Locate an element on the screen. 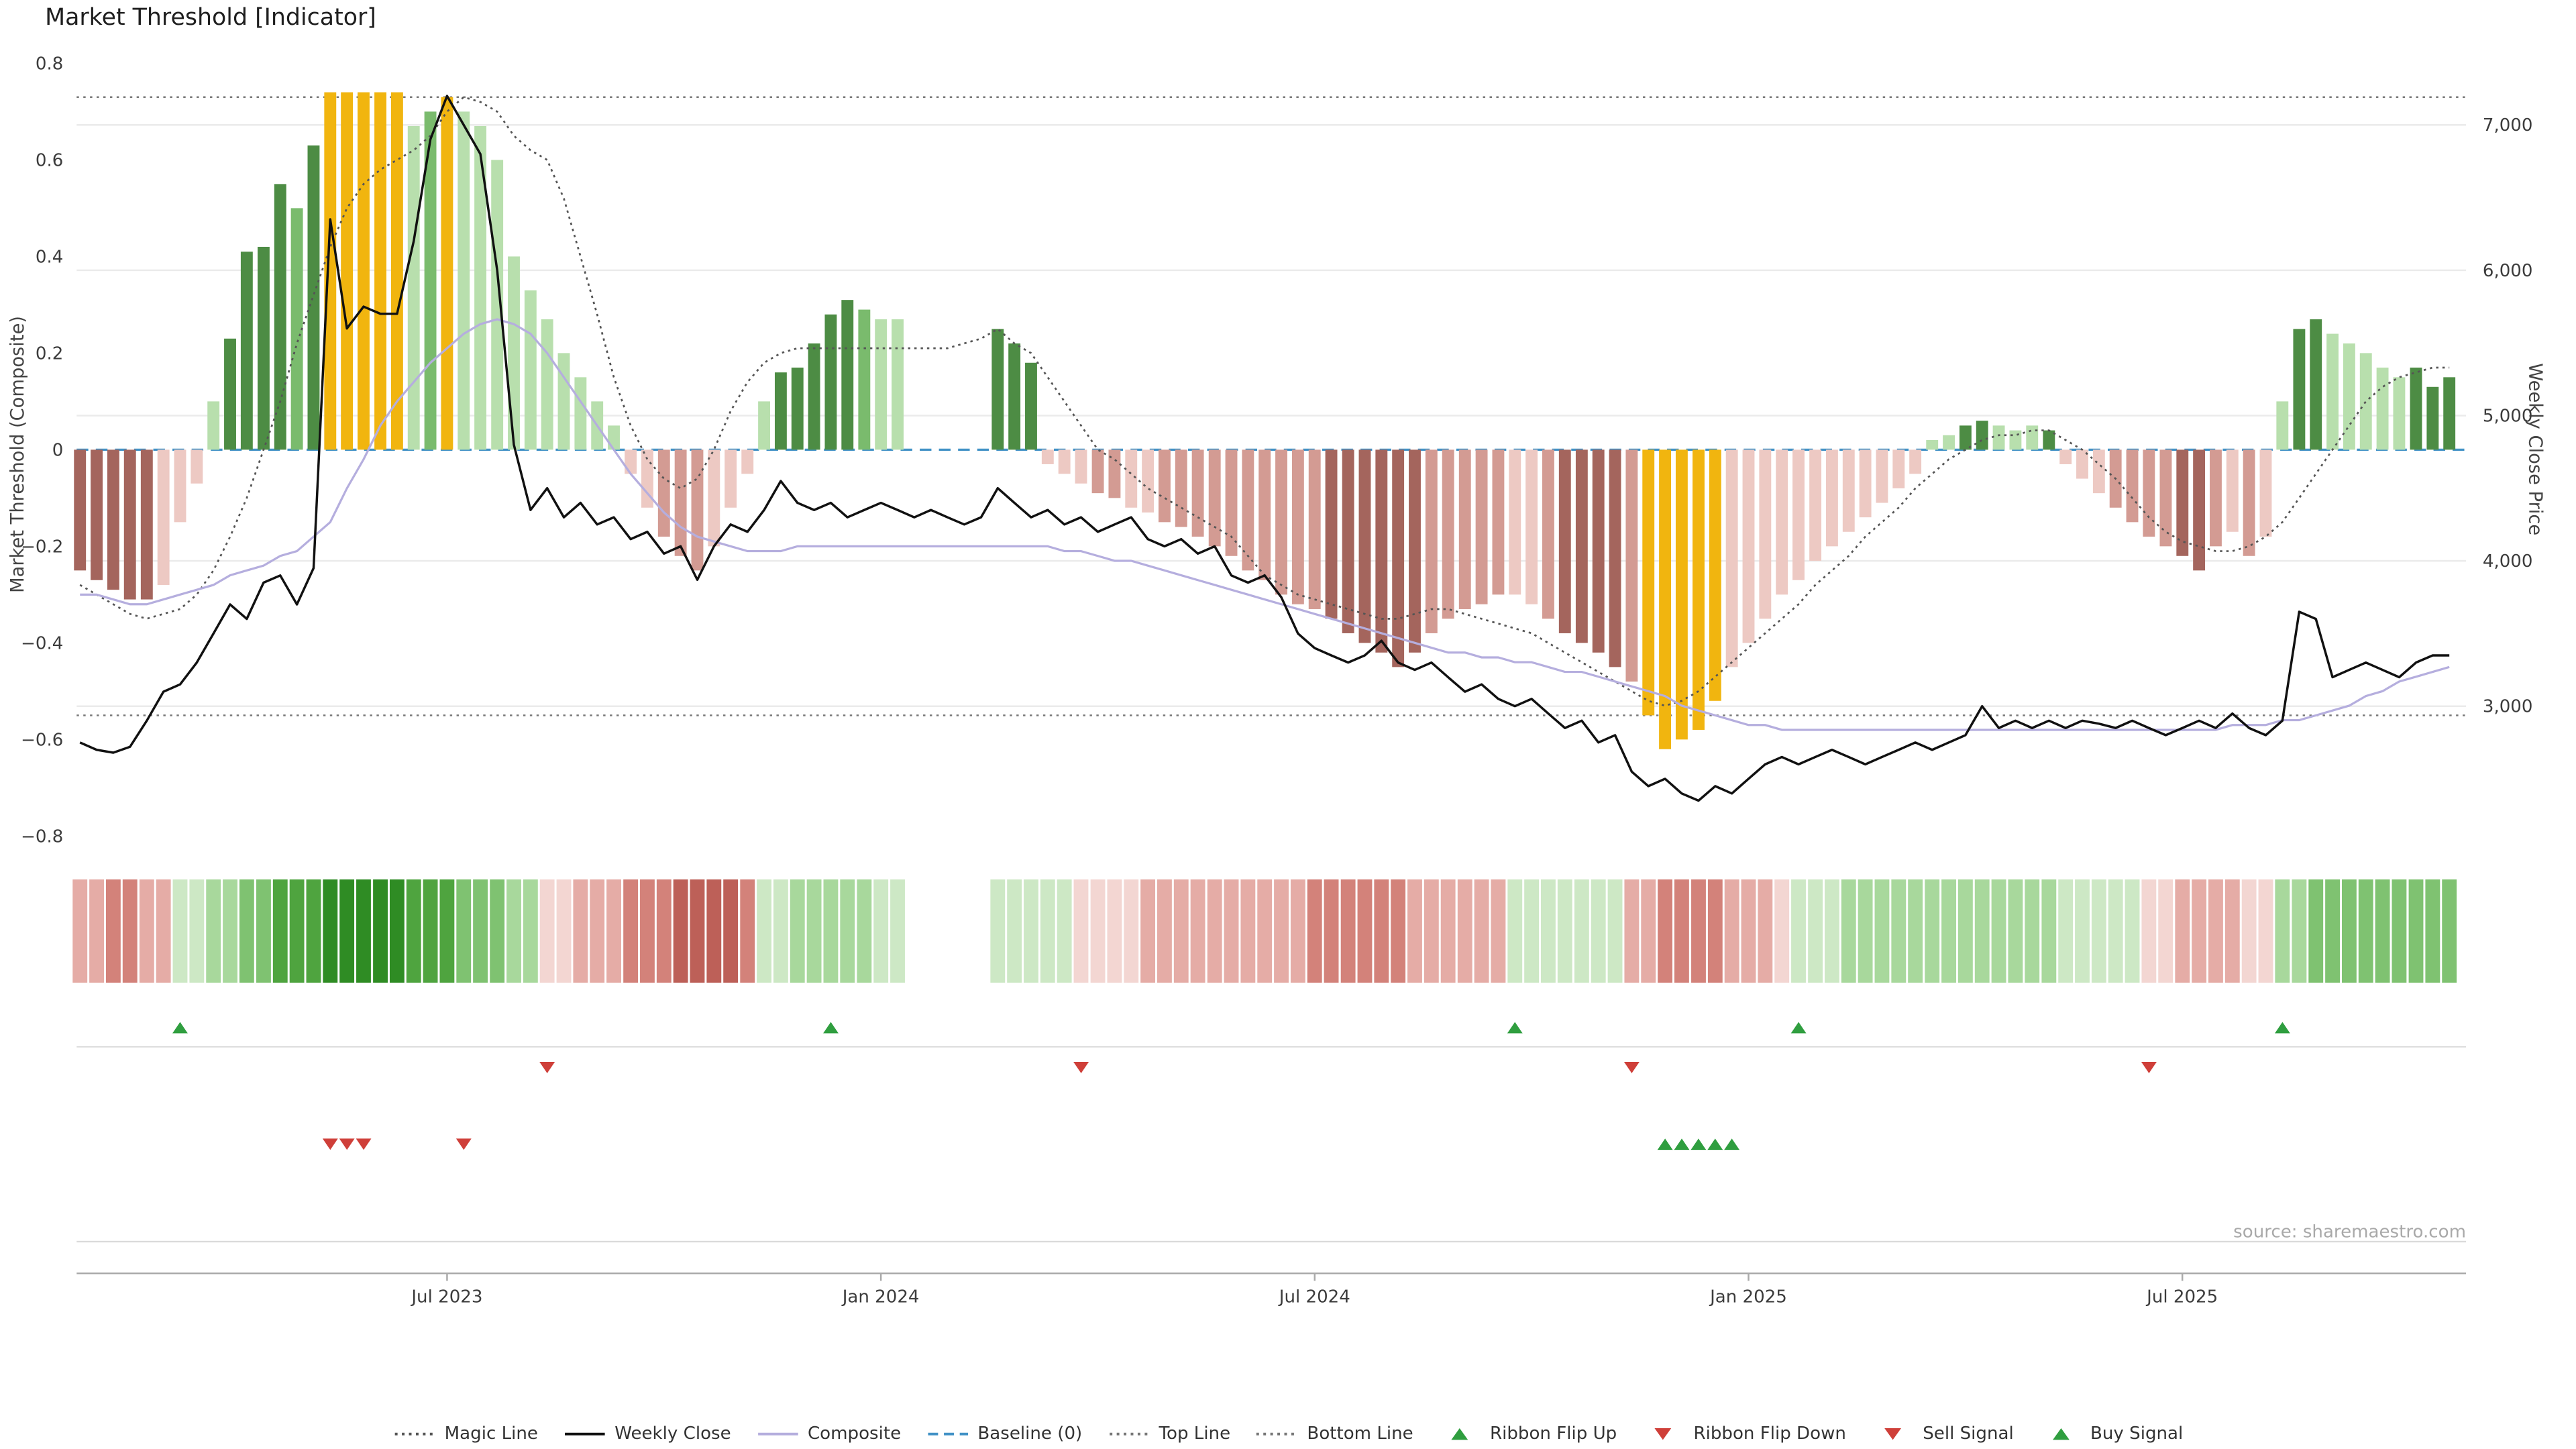 This screenshot has width=2576, height=1449. legend-label: Buy Signal is located at coordinates (2137, 1434).